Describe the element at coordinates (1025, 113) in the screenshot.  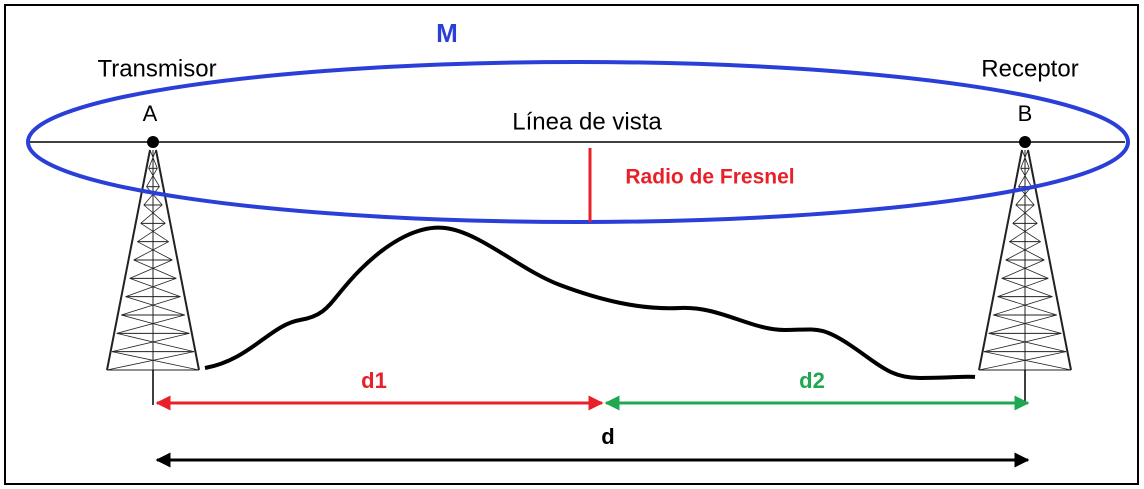
I see `label-b: B` at that location.